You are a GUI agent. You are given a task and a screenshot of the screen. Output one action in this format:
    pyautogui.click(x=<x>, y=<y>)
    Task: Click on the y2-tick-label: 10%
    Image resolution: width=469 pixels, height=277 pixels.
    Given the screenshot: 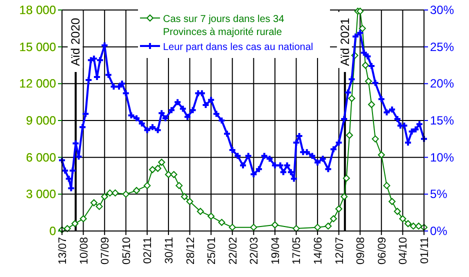 What is the action you would take?
    pyautogui.click(x=442, y=157)
    